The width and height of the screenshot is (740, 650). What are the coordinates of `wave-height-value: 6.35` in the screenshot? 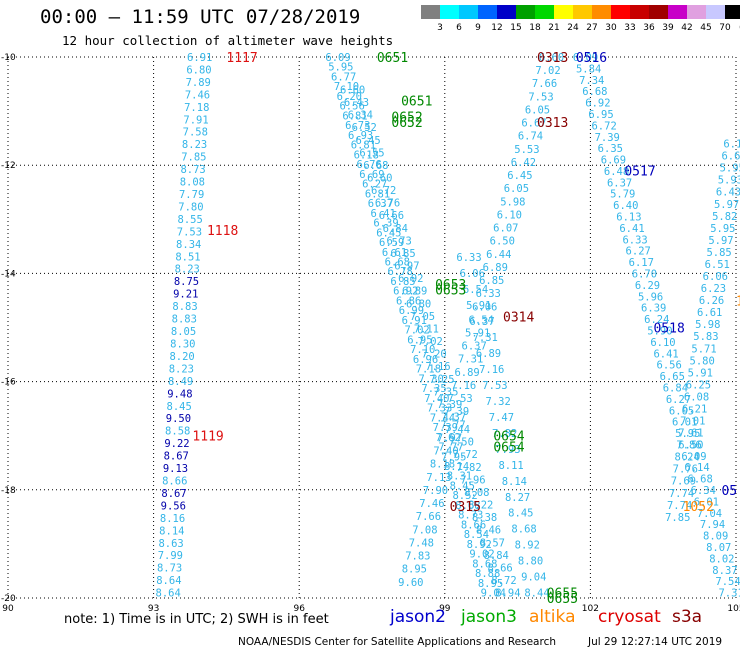 It's located at (610, 149).